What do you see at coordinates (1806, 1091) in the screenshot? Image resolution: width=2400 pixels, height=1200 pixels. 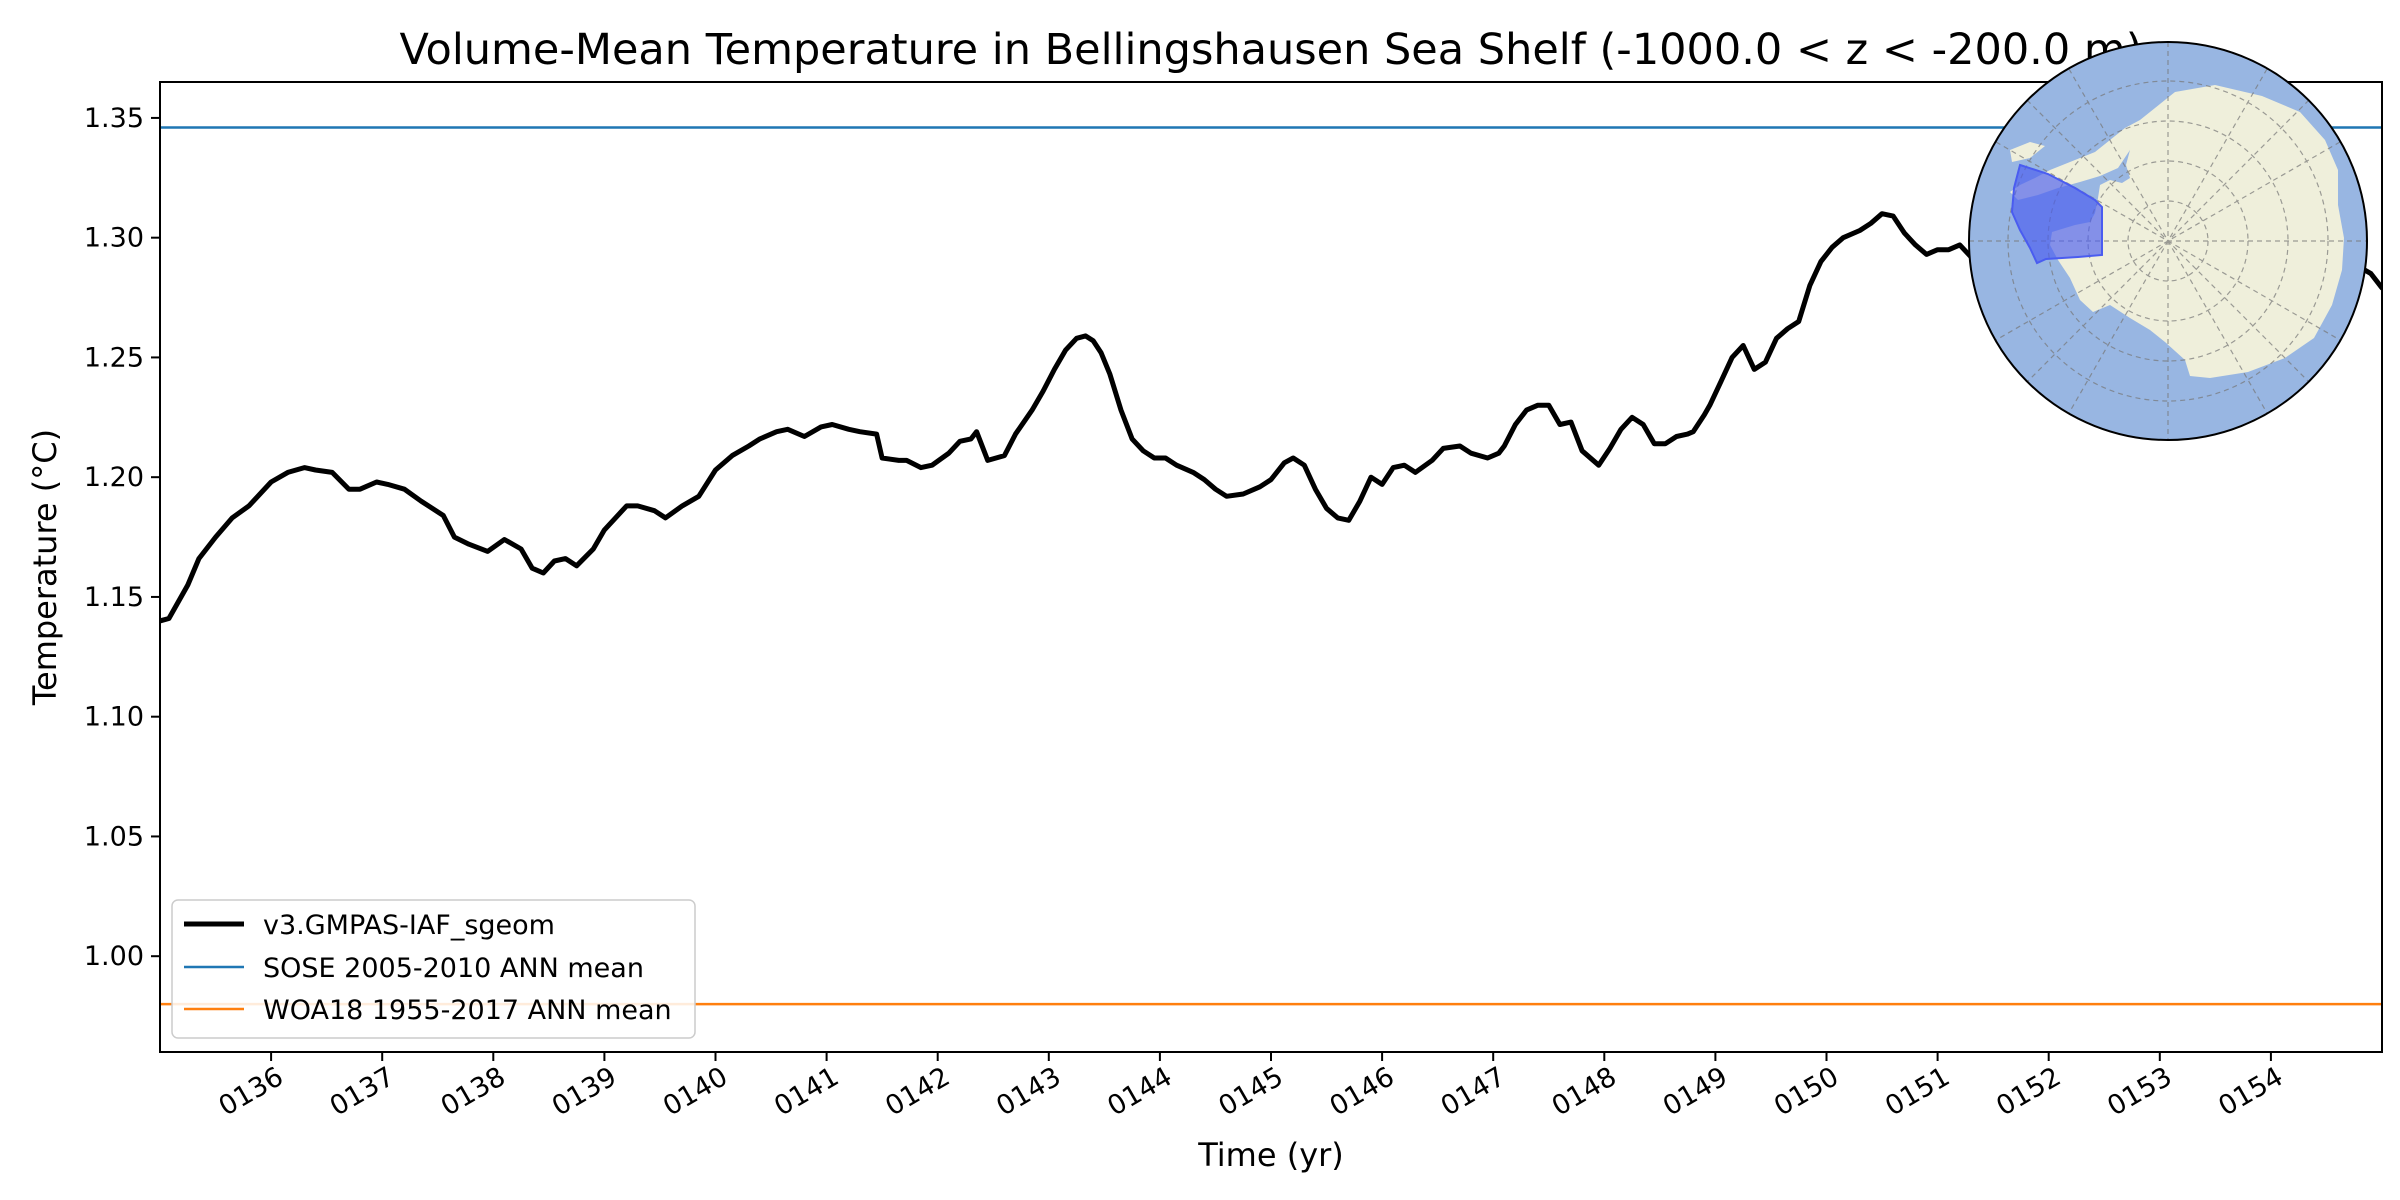 I see `x-tick-label: 0150` at bounding box center [1806, 1091].